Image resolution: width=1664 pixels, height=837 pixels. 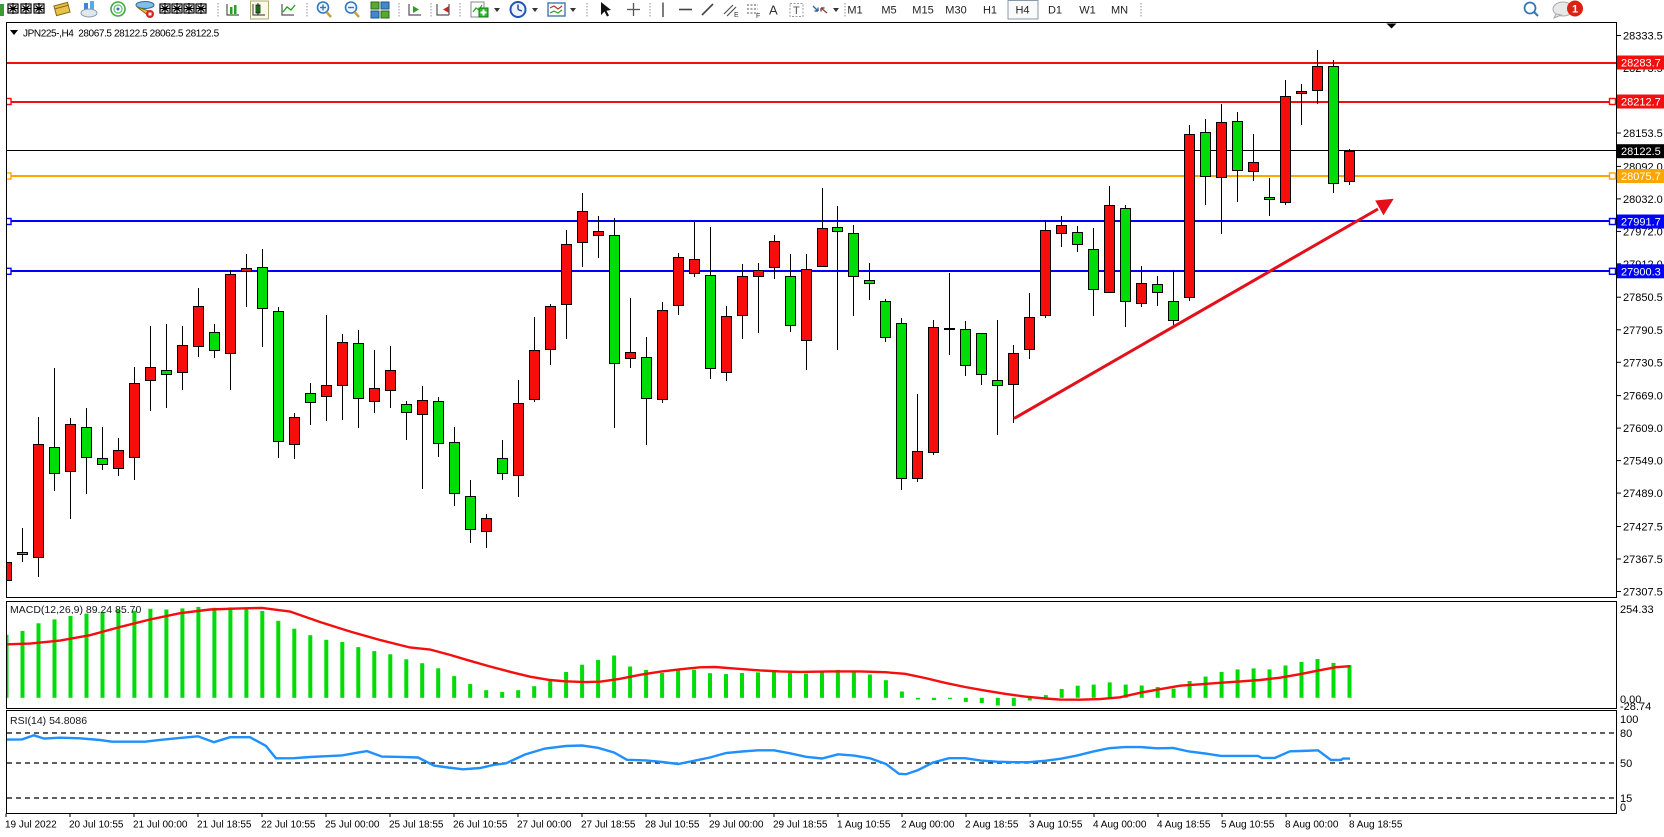 What do you see at coordinates (796, 11) in the screenshot?
I see `svg-text: T` at bounding box center [796, 11].